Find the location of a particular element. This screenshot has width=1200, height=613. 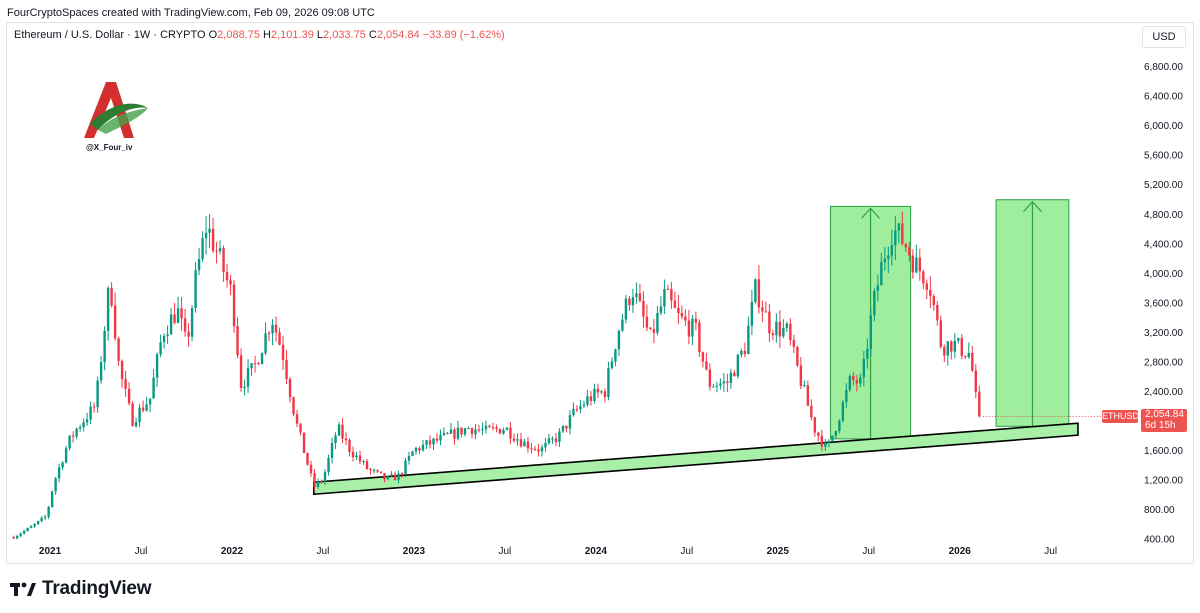

currency-button: USD is located at coordinates (1164, 37).